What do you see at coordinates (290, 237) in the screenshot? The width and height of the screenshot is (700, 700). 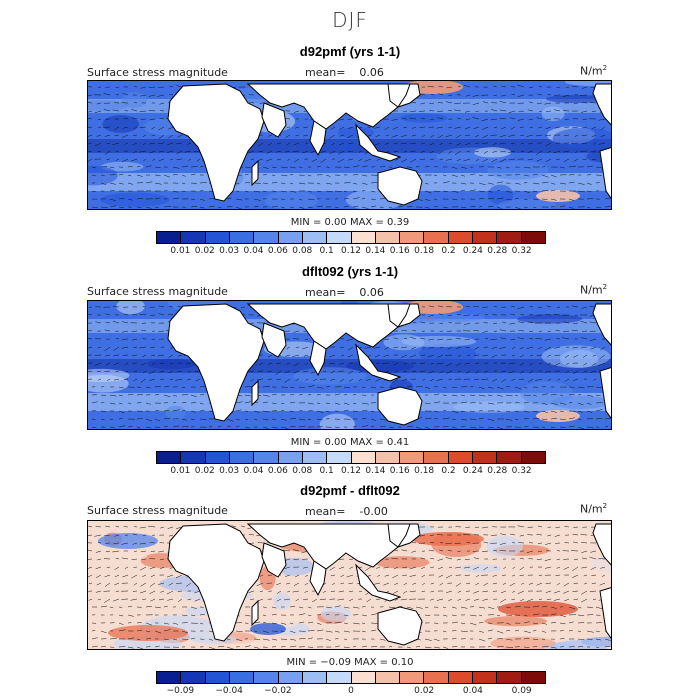 I see `colorbar-swatch` at bounding box center [290, 237].